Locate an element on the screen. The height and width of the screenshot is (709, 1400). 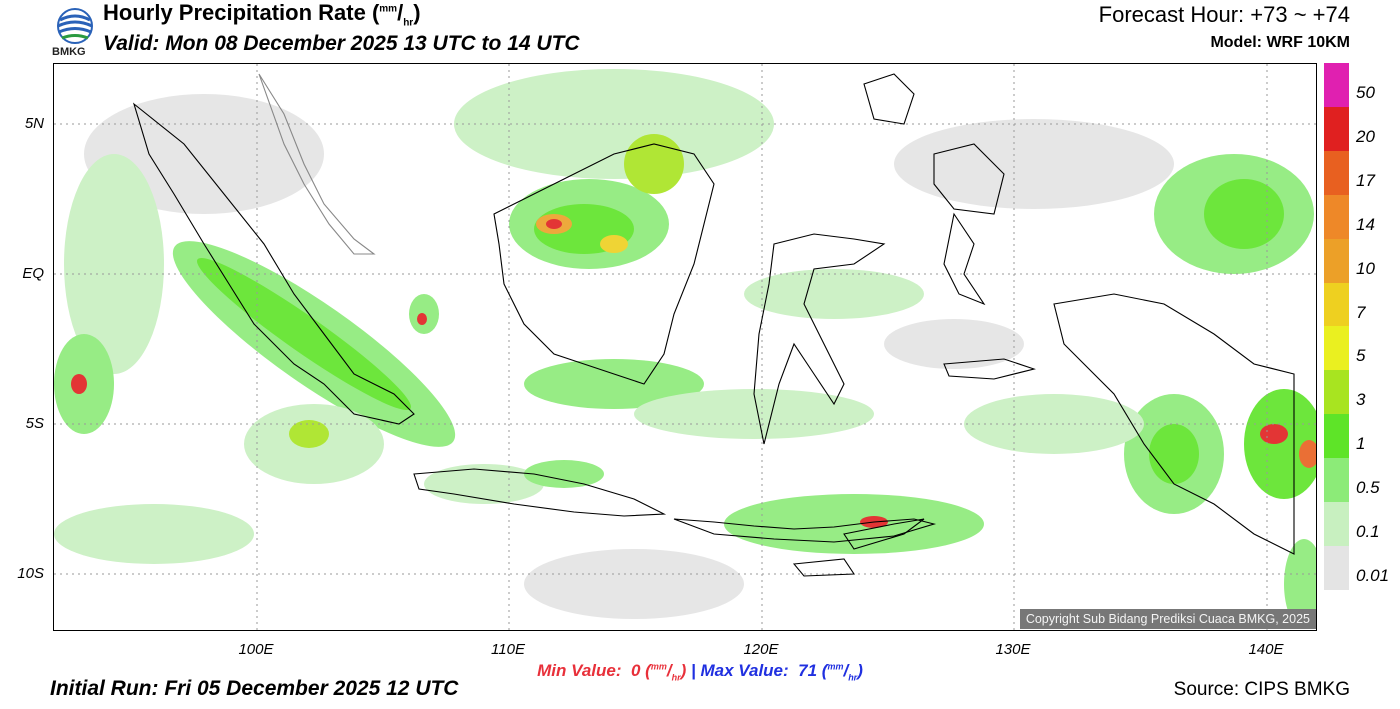
colorbar-label: 0.01 is located at coordinates (1373, 576).